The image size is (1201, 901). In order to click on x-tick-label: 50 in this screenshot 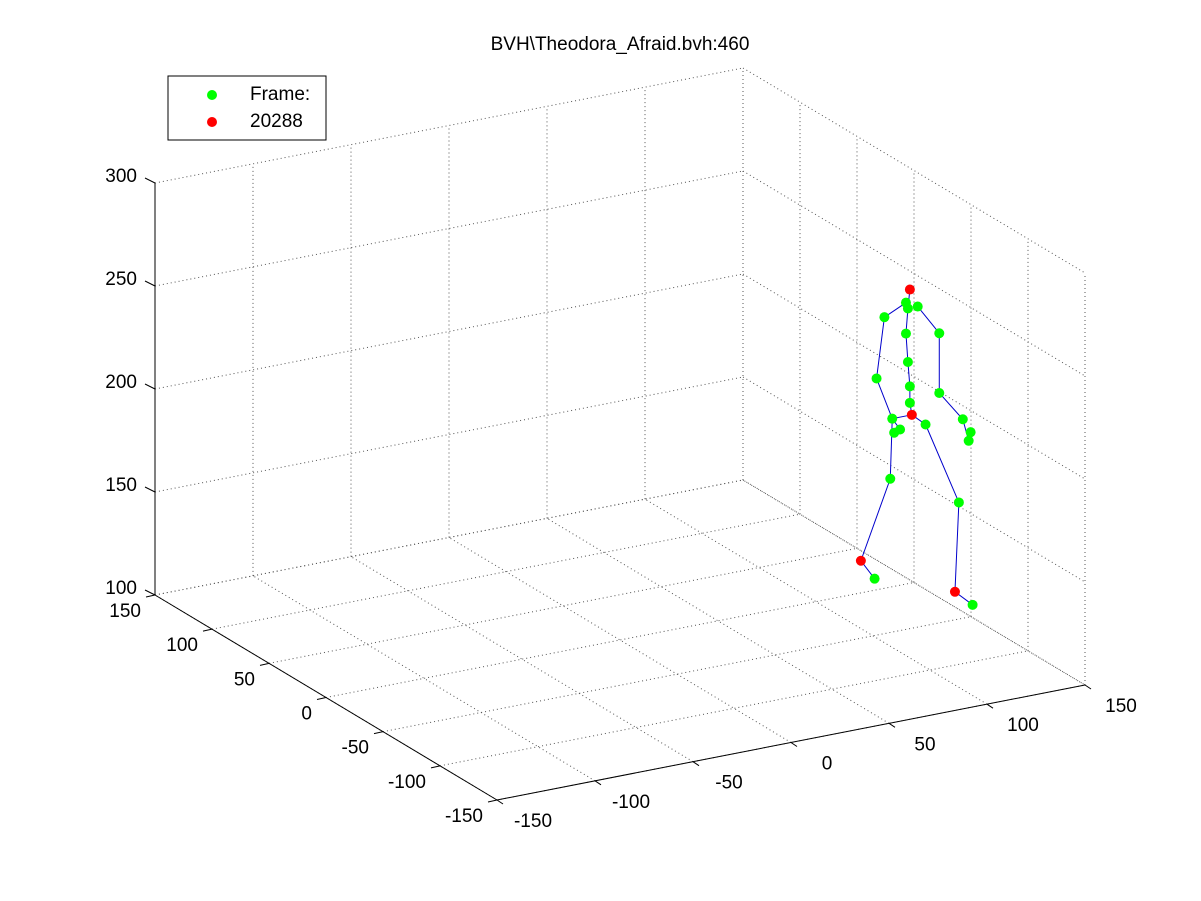, I will do `click(924, 744)`.